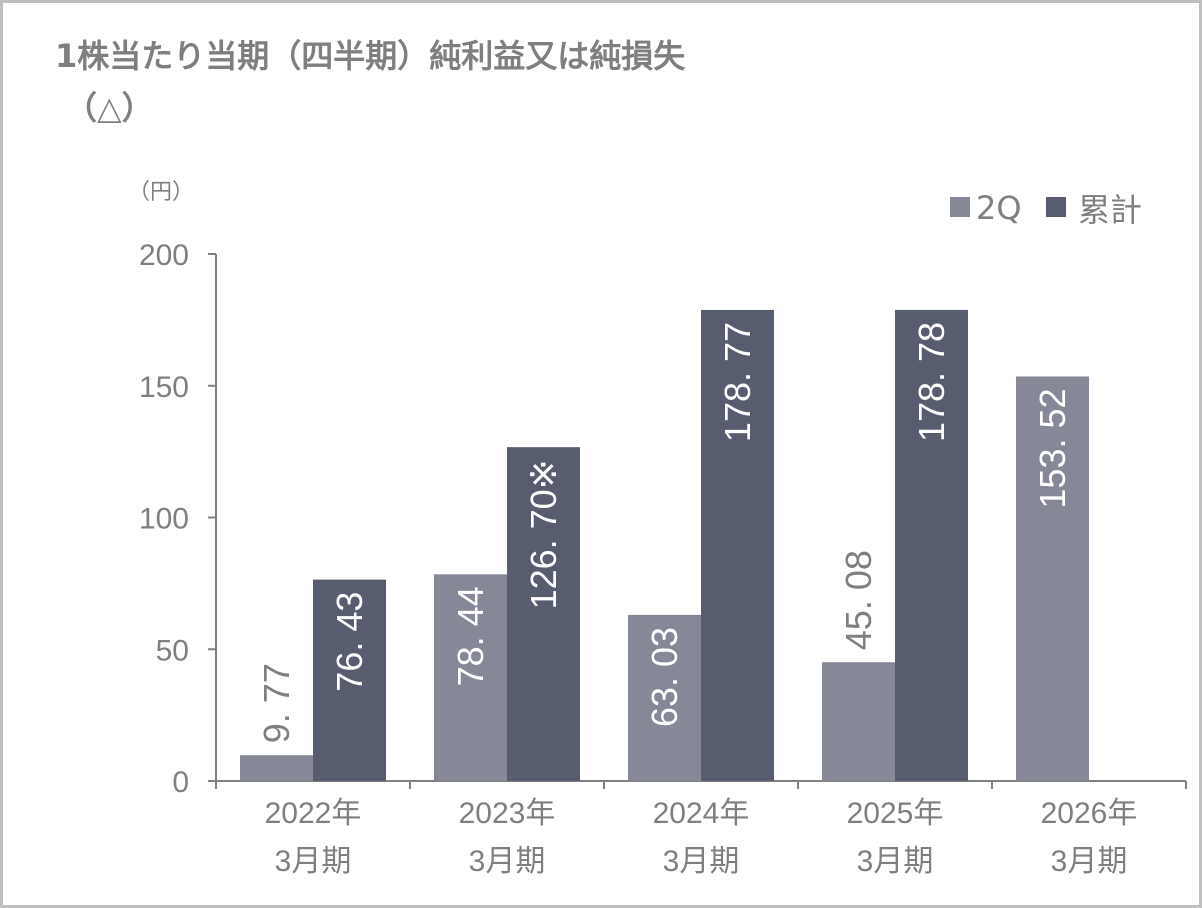 This screenshot has width=1202, height=908. Describe the element at coordinates (180, 782) in the screenshot. I see `y-tick-label: 0` at that location.